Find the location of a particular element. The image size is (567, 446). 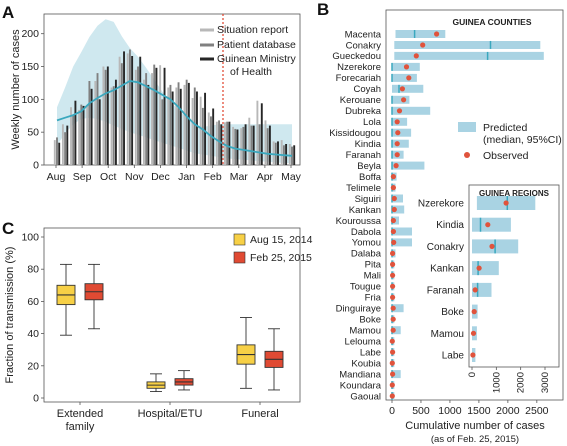

region-label: Kindia is located at coordinates (450, 225).